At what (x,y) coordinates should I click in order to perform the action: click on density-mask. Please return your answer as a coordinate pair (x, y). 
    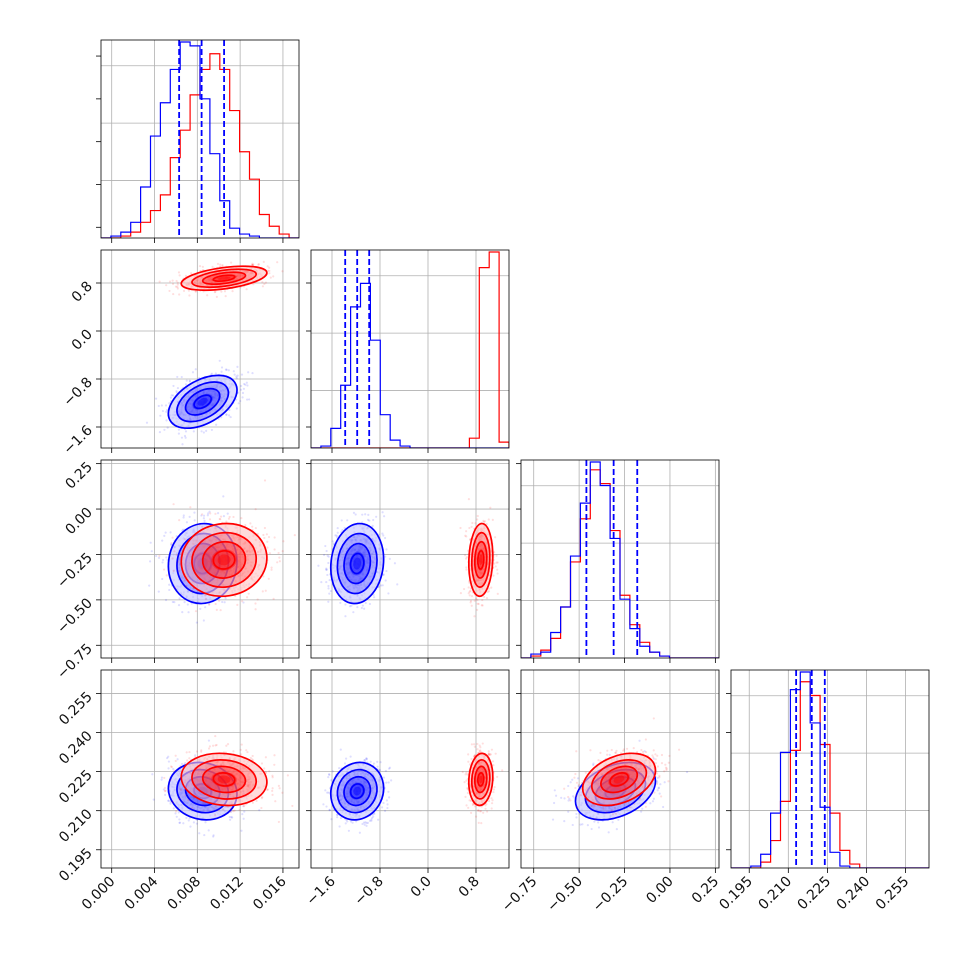
    Looking at the image, I should click on (202, 402).